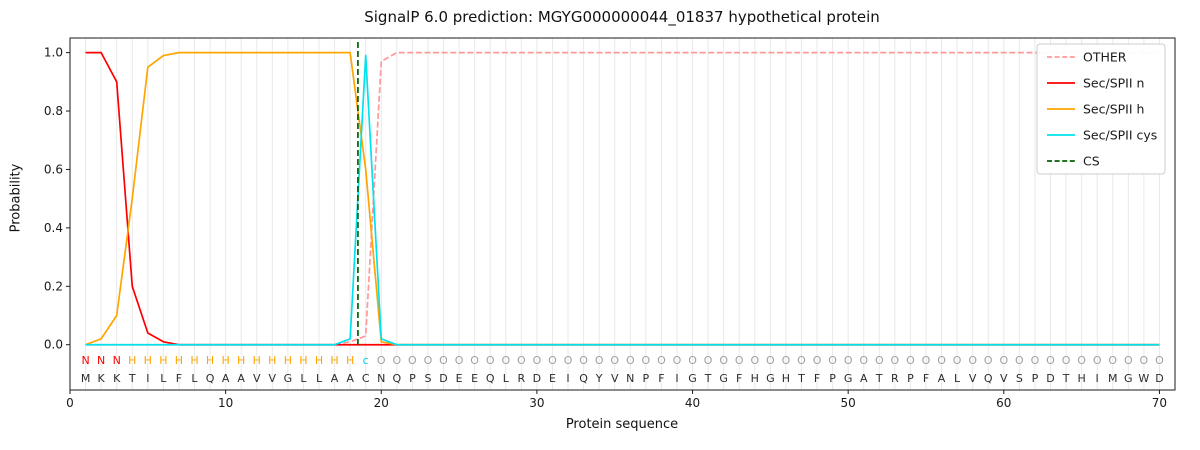  Describe the element at coordinates (366, 378) in the screenshot. I see `sequence-letter: C` at that location.